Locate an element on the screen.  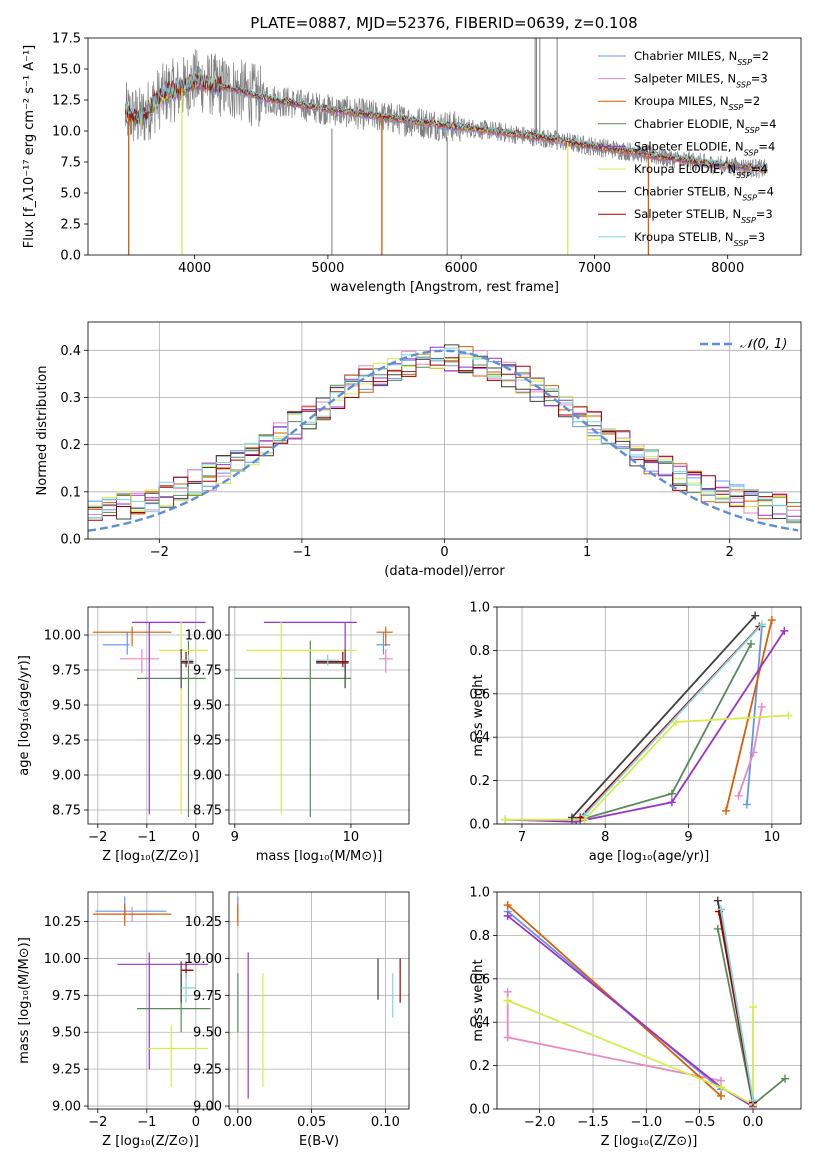
x-tick-label: 0.10 is located at coordinates (385, 1122).